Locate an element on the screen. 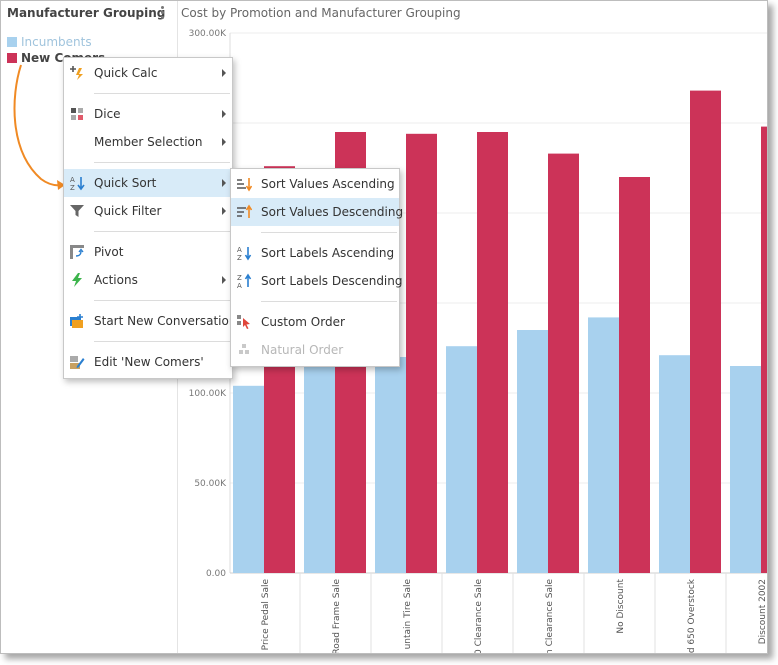 The height and width of the screenshot is (665, 778). menu-label: Start New Conversation is located at coordinates (165, 321).